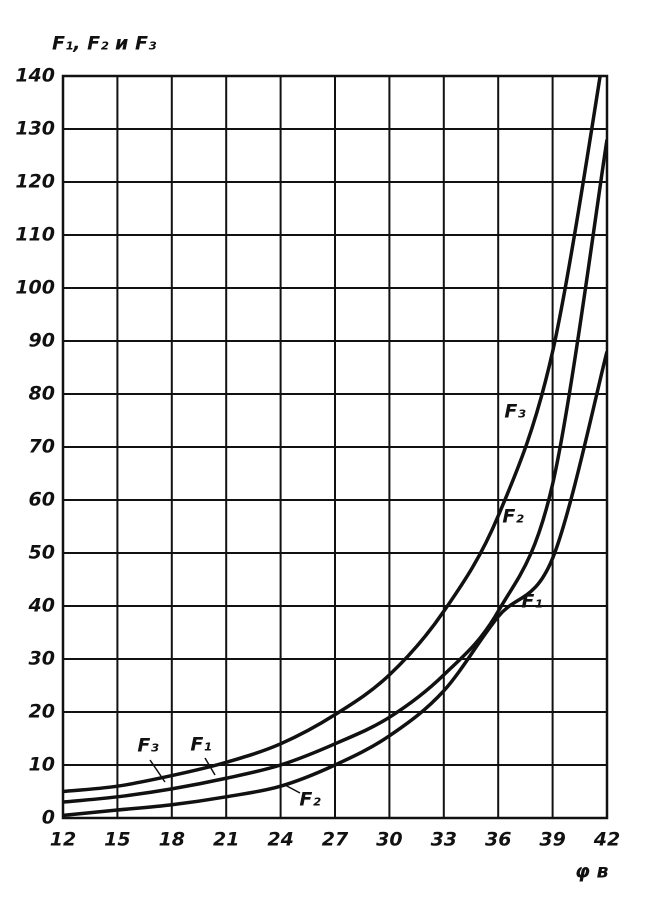  I want to click on y-tick-label: 50, so click(42, 553).